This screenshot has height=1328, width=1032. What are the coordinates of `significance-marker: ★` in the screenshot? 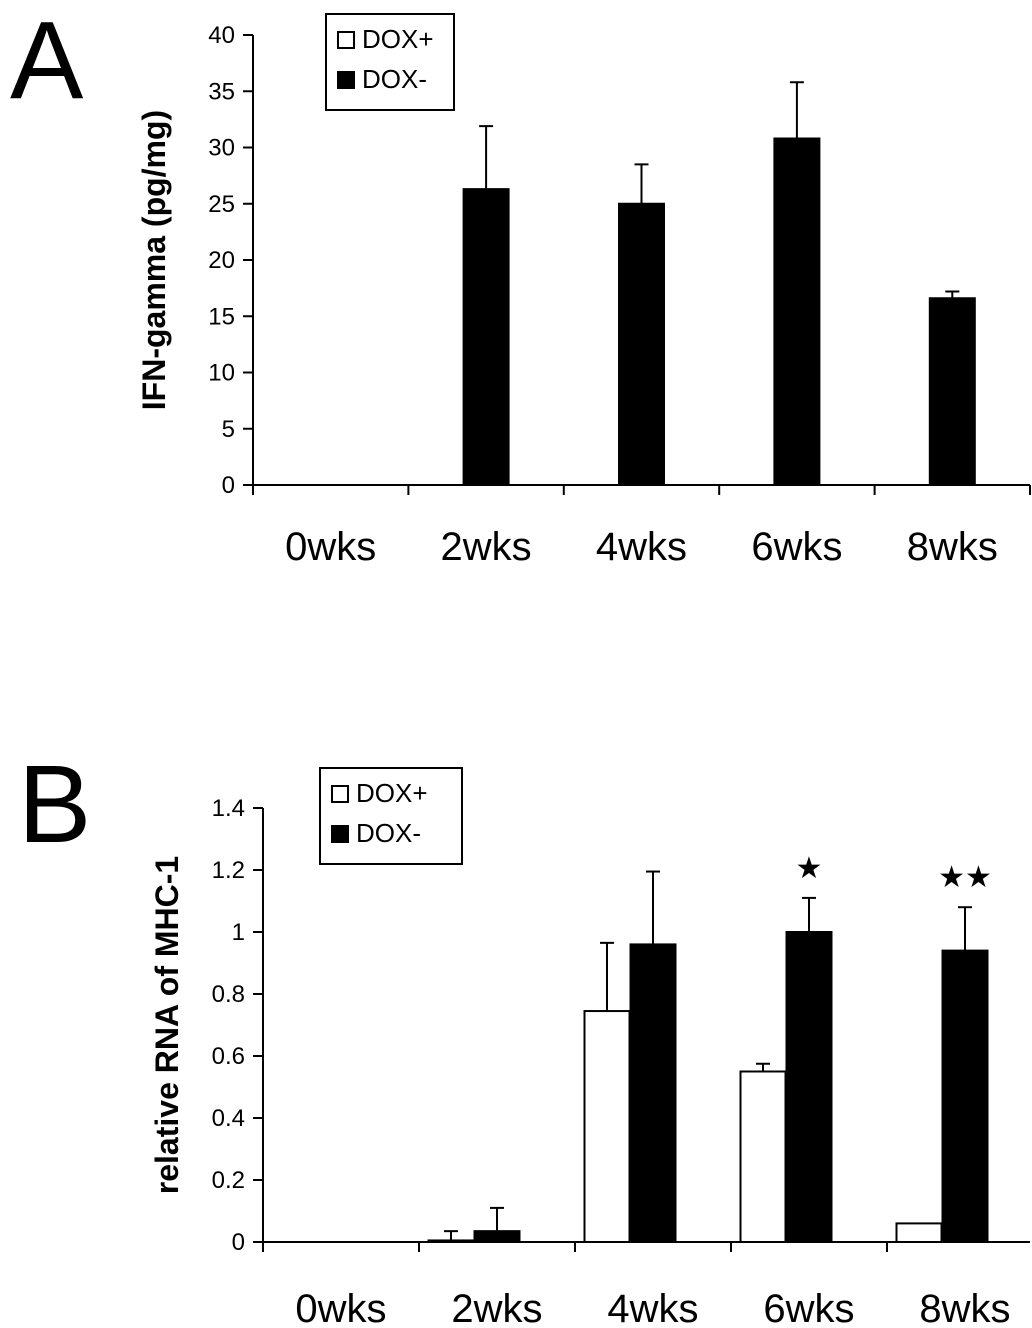 It's located at (809, 868).